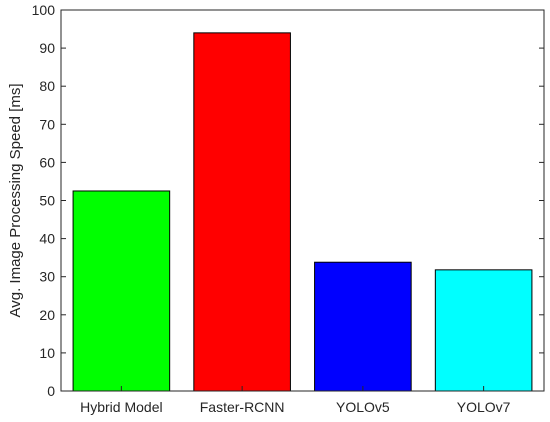 The width and height of the screenshot is (550, 422). What do you see at coordinates (121, 291) in the screenshot?
I see `bar-hybrid-model` at bounding box center [121, 291].